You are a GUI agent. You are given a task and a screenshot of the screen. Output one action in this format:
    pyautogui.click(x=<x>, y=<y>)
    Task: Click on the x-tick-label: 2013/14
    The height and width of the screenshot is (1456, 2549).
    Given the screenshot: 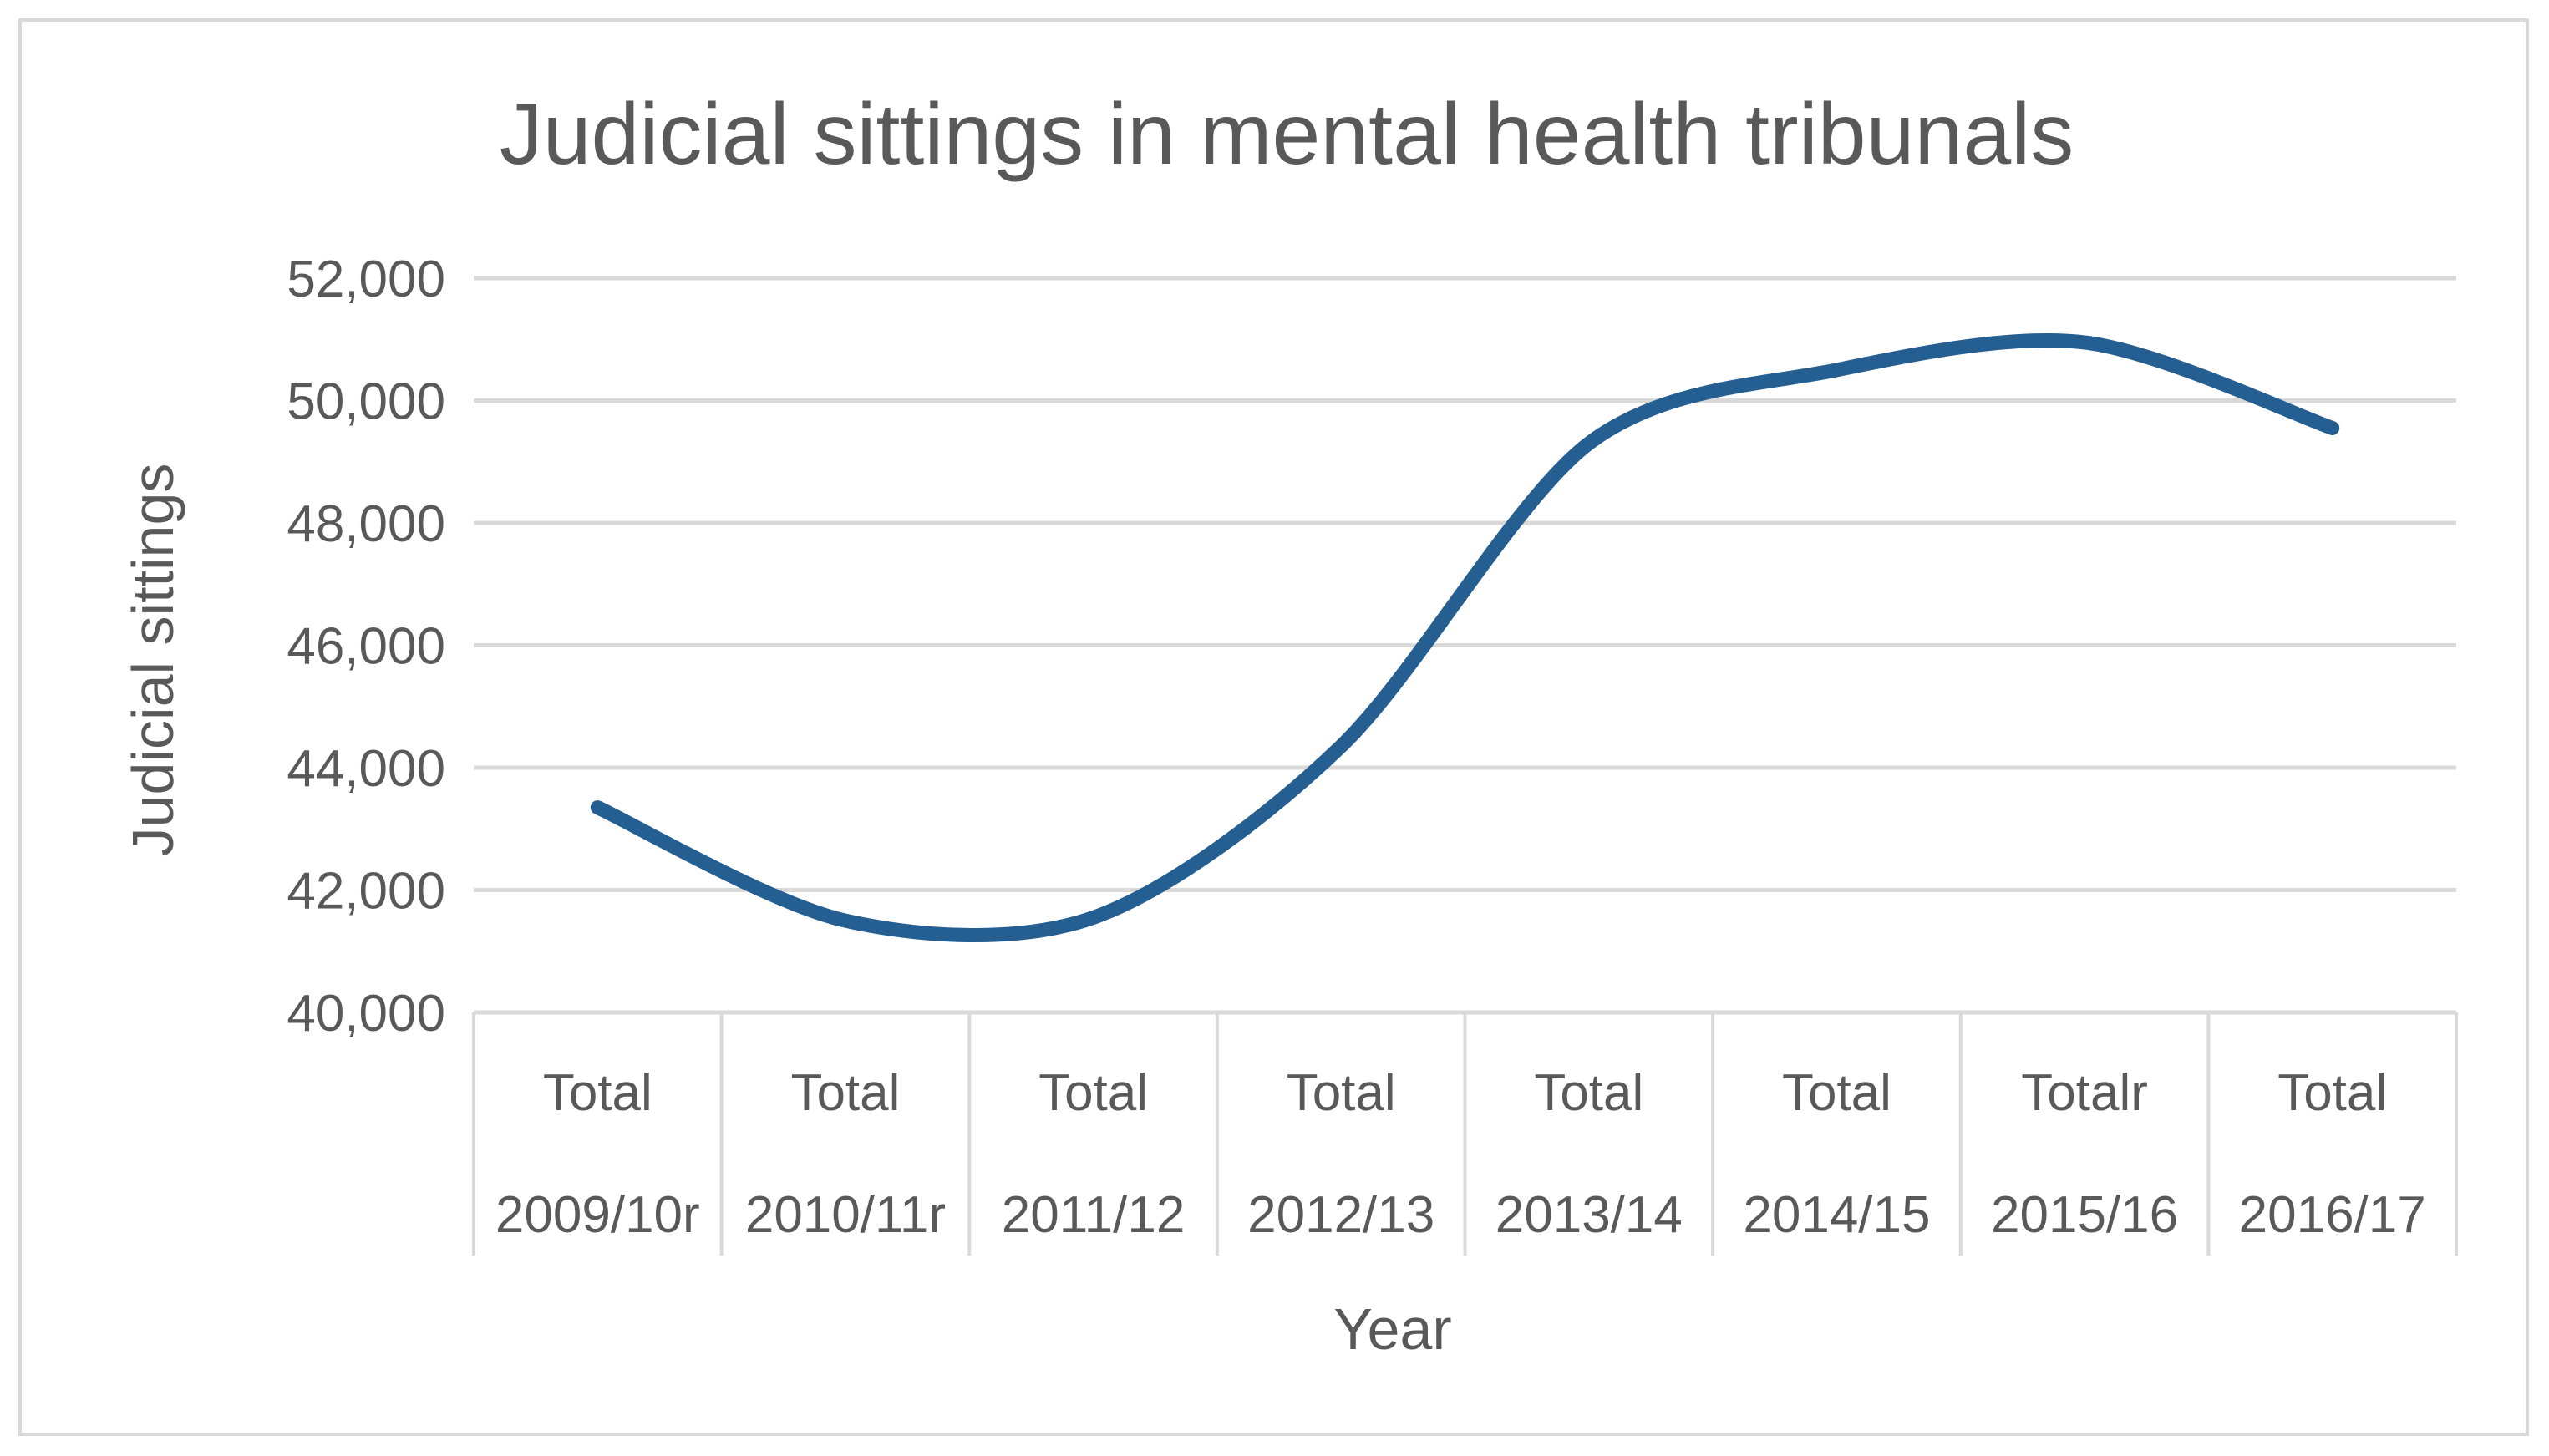 What is the action you would take?
    pyautogui.click(x=1589, y=1215)
    